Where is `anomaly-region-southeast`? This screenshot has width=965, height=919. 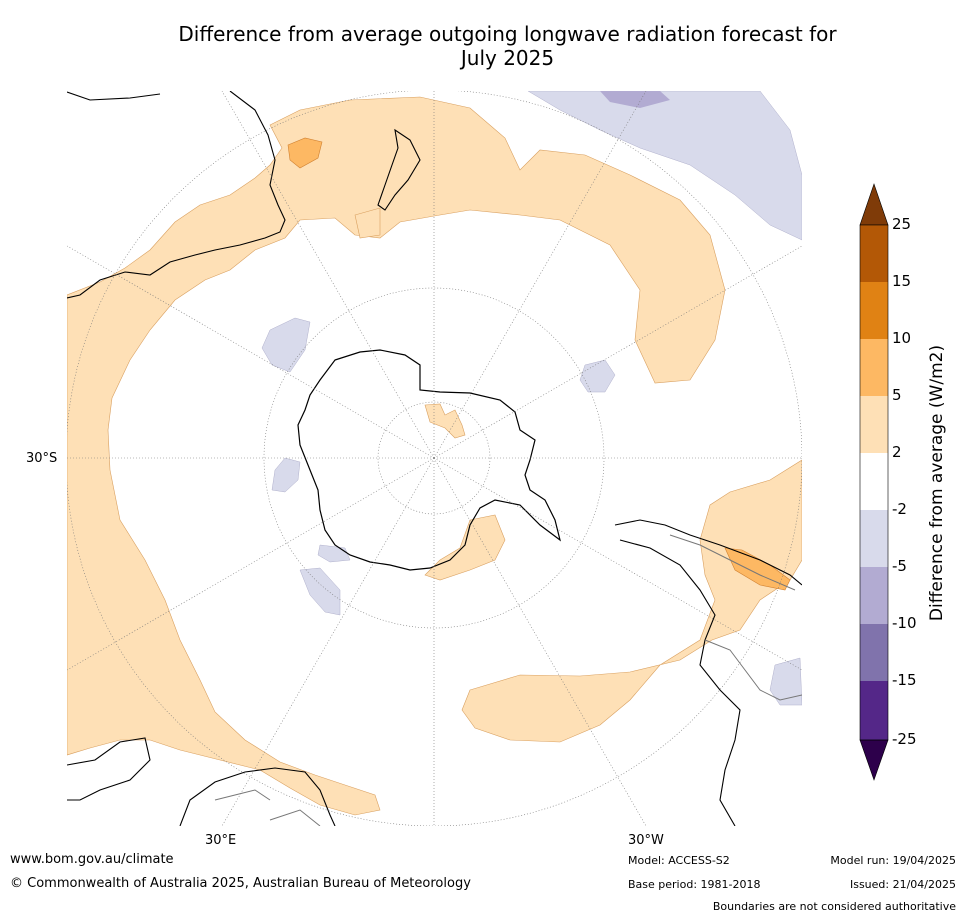
anomaly-region-southeast is located at coordinates (631, 601).